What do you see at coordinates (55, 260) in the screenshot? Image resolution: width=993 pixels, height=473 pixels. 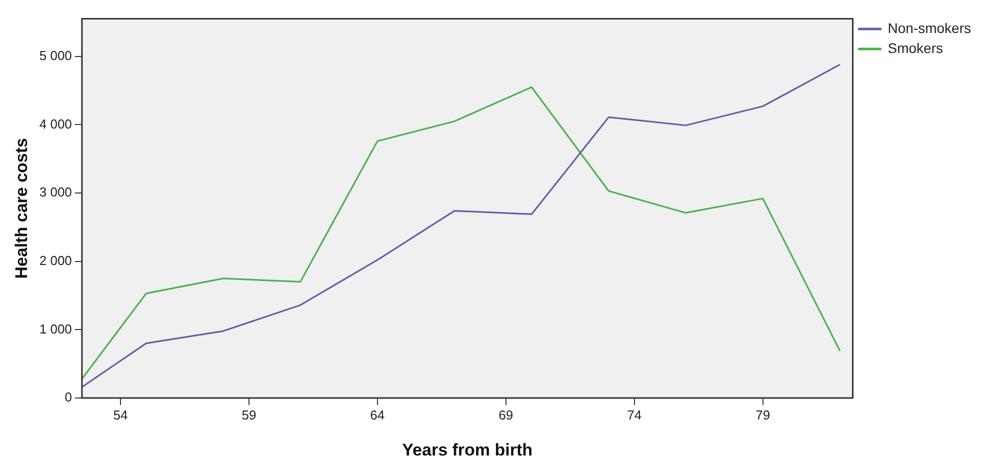 I see `y-tick-label: 2 000` at bounding box center [55, 260].